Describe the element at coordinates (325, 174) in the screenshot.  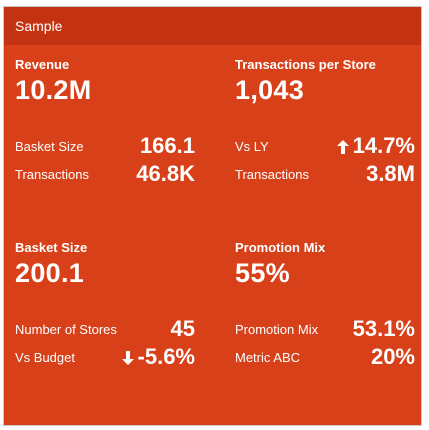
I see `kpi-row: Transactions 3.8M` at that location.